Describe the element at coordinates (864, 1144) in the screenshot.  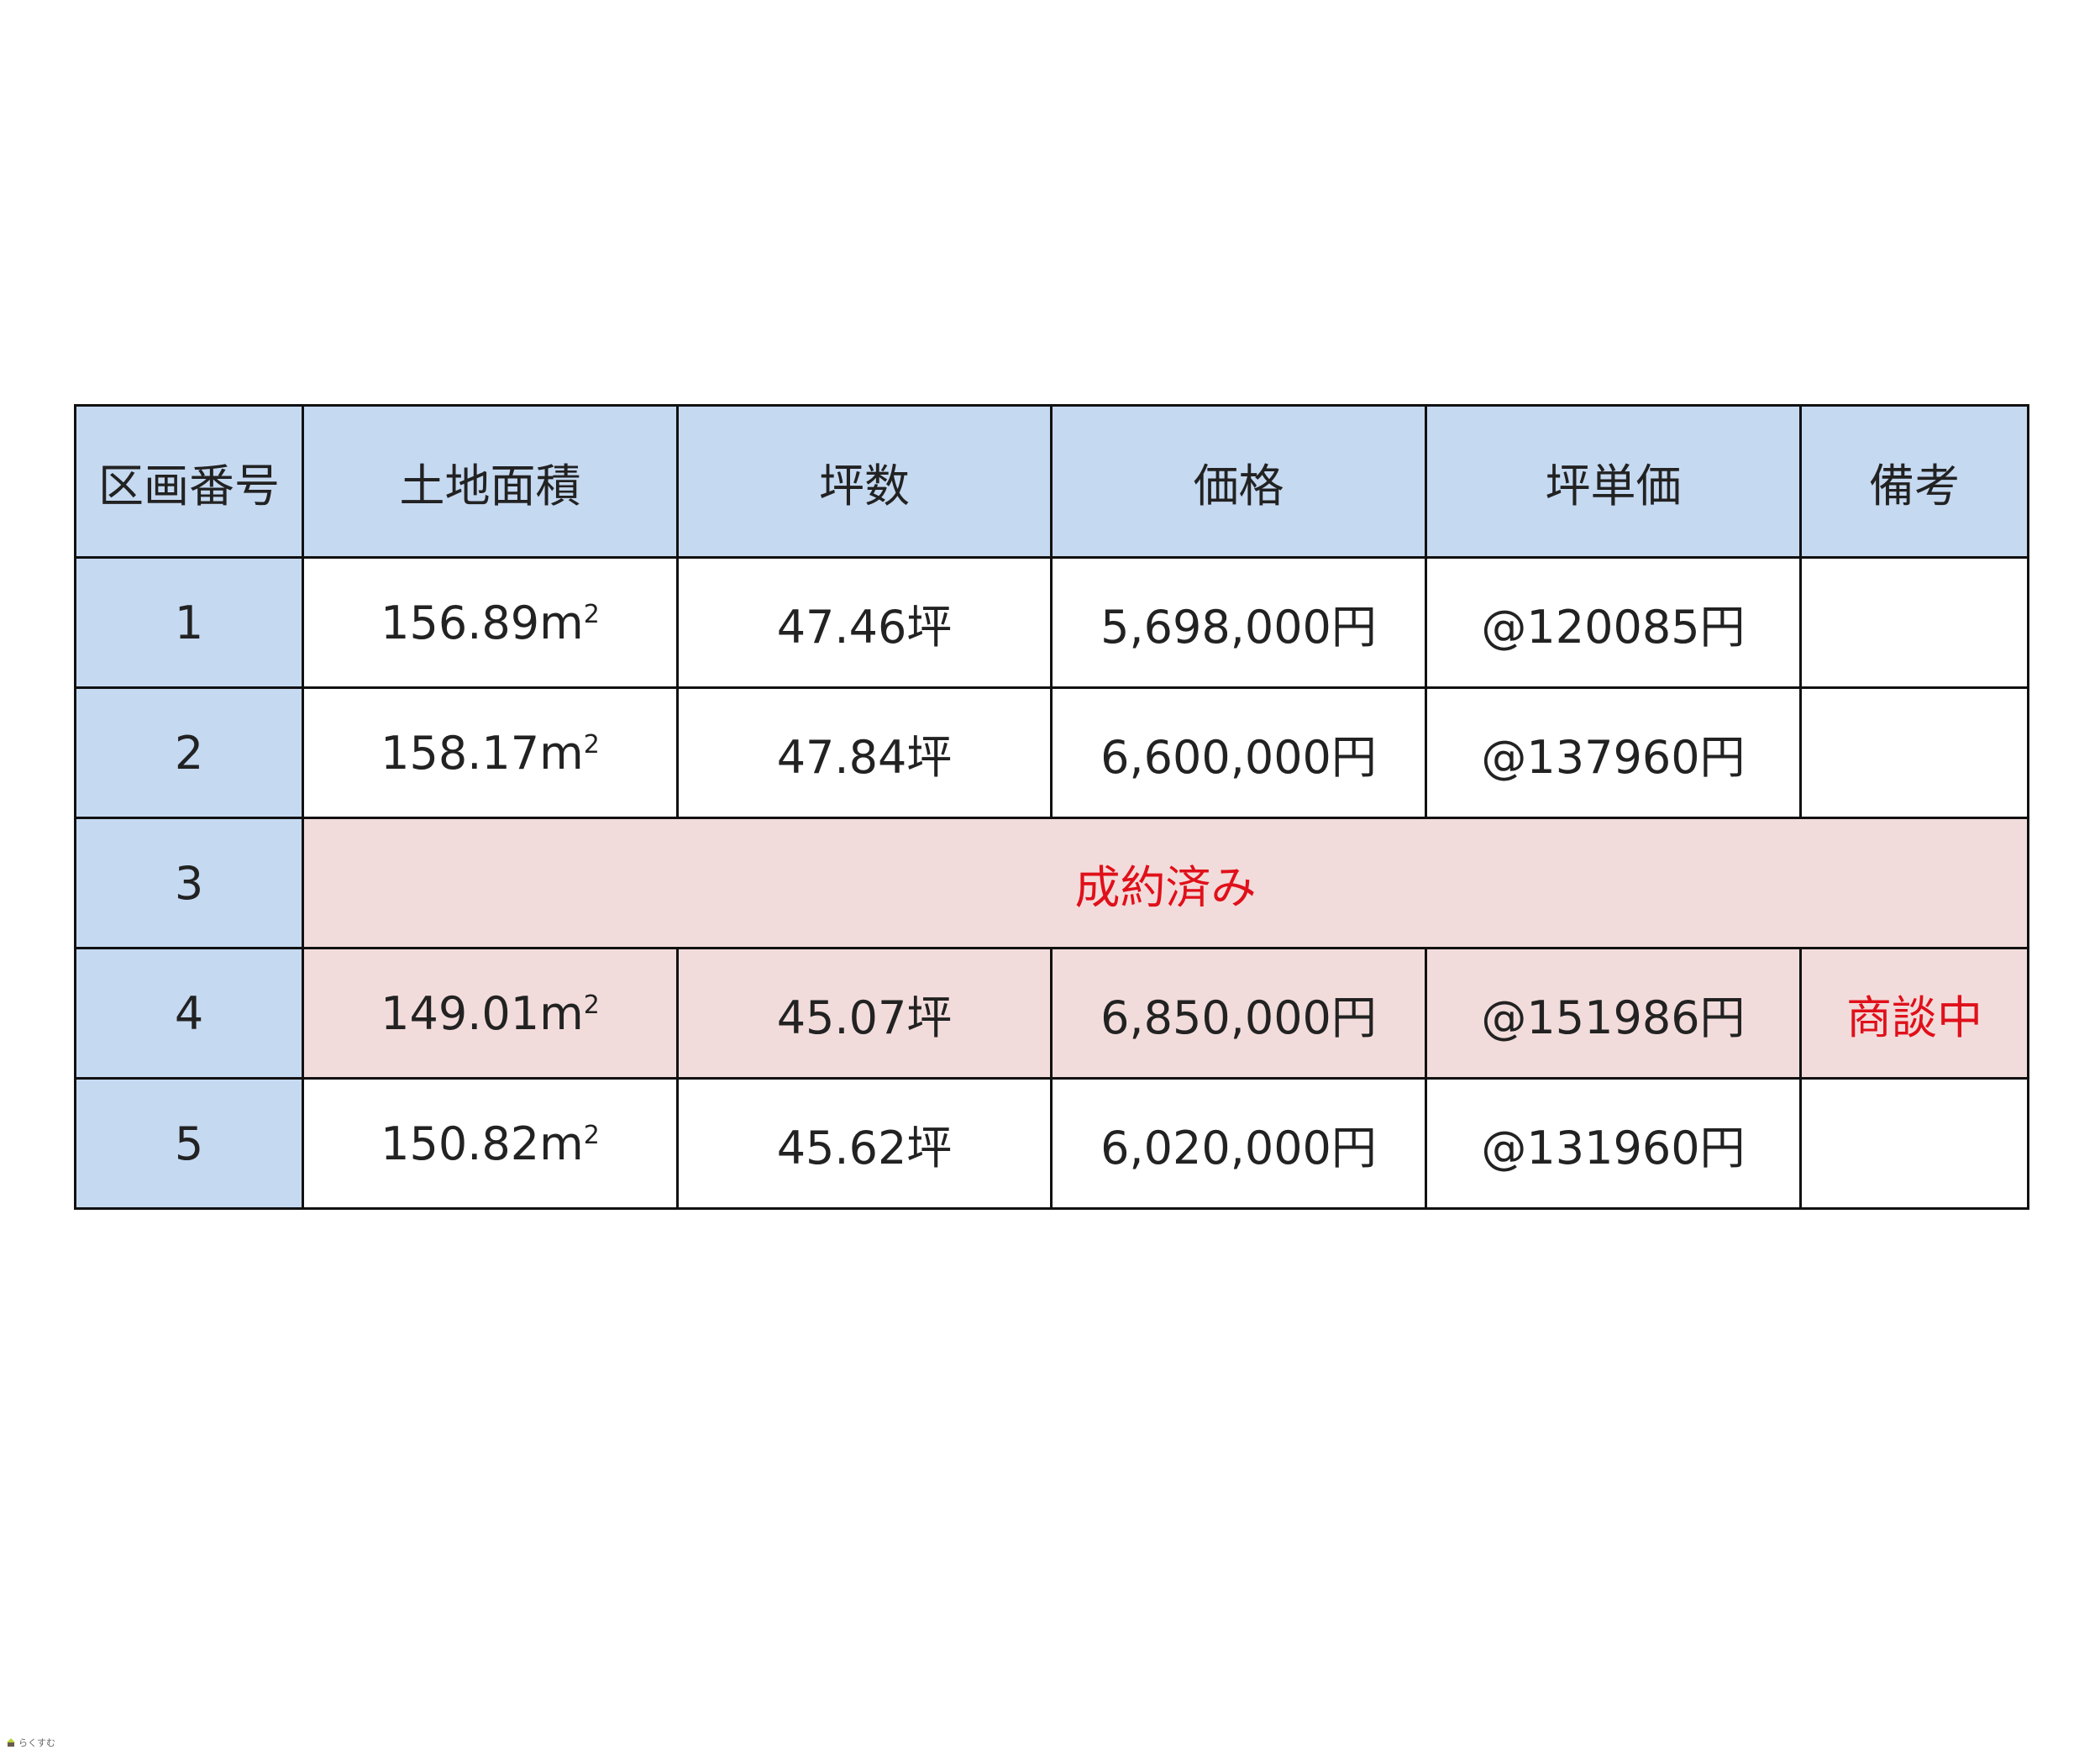
I see `tsubo: 45.62坪` at that location.